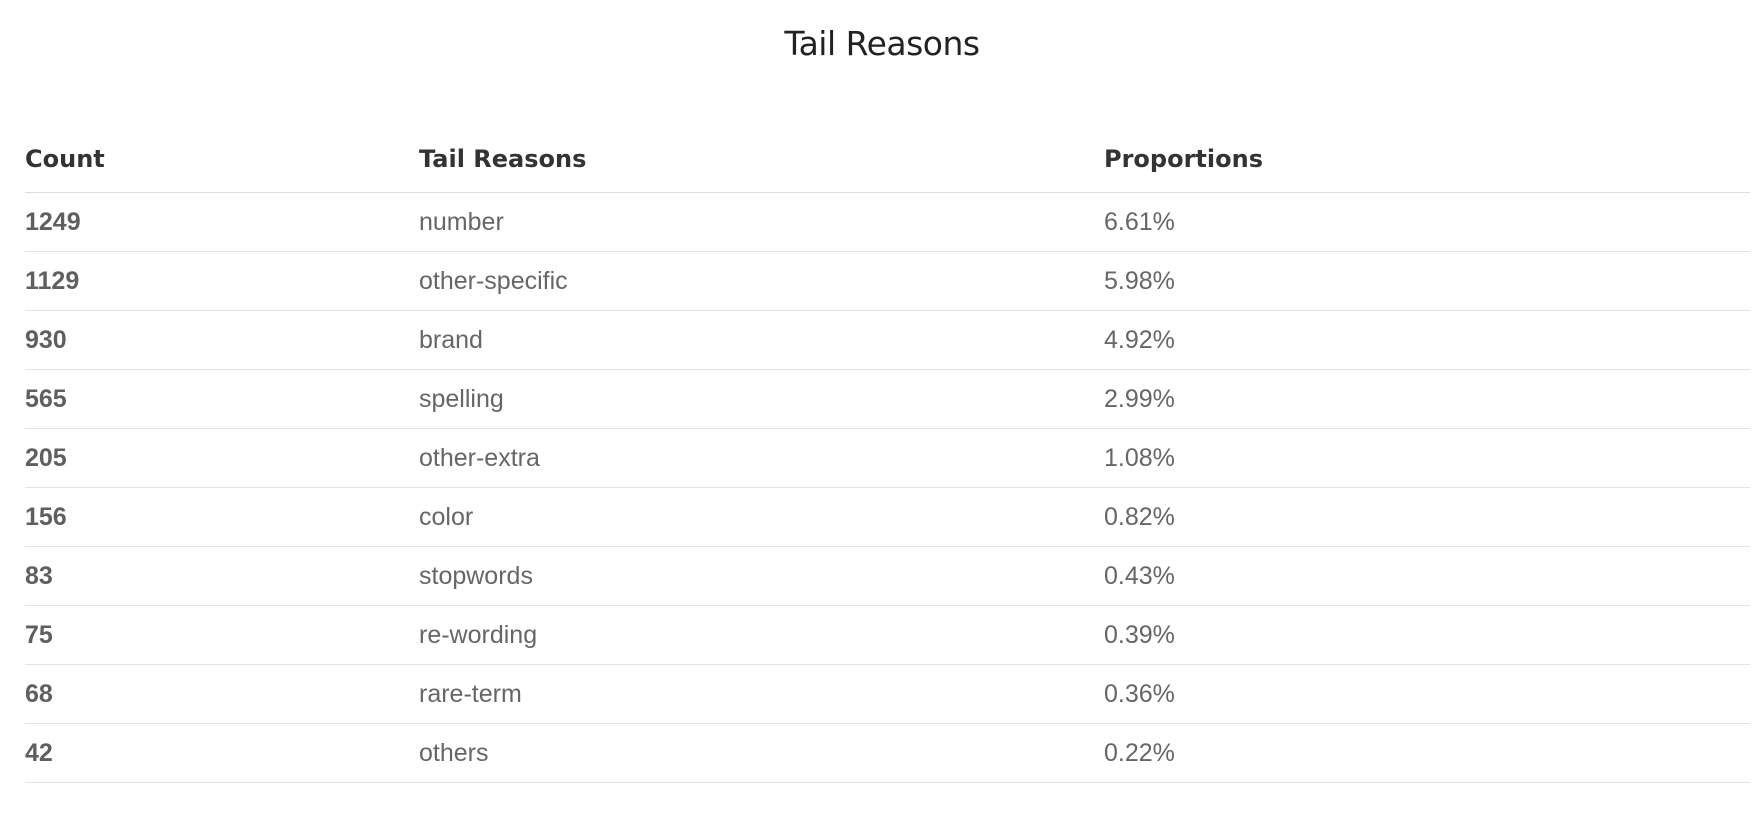 The image size is (1764, 823). I want to click on proportion-cell: 0.22%, so click(1427, 753).